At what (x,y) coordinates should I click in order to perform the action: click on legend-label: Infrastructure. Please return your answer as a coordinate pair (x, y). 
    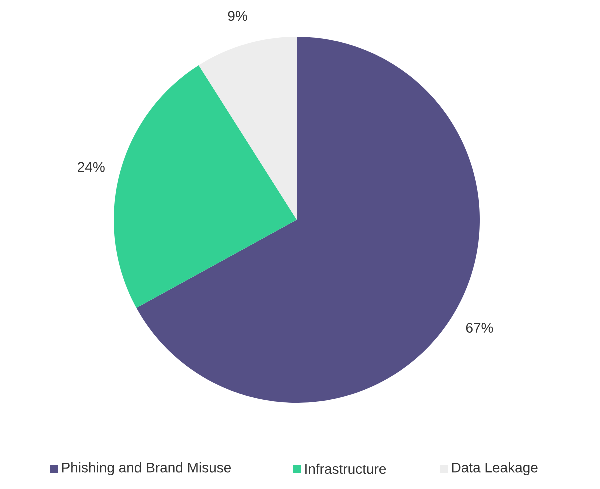
    Looking at the image, I should click on (346, 469).